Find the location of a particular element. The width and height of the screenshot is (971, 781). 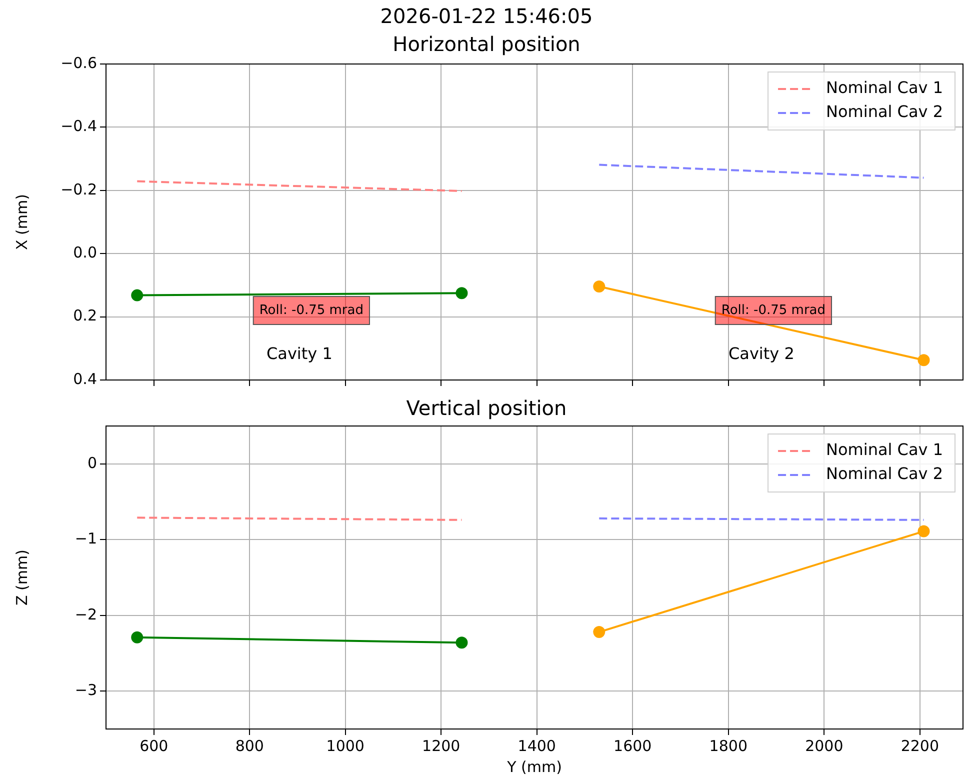

x-tick-label: 2200 is located at coordinates (920, 745).